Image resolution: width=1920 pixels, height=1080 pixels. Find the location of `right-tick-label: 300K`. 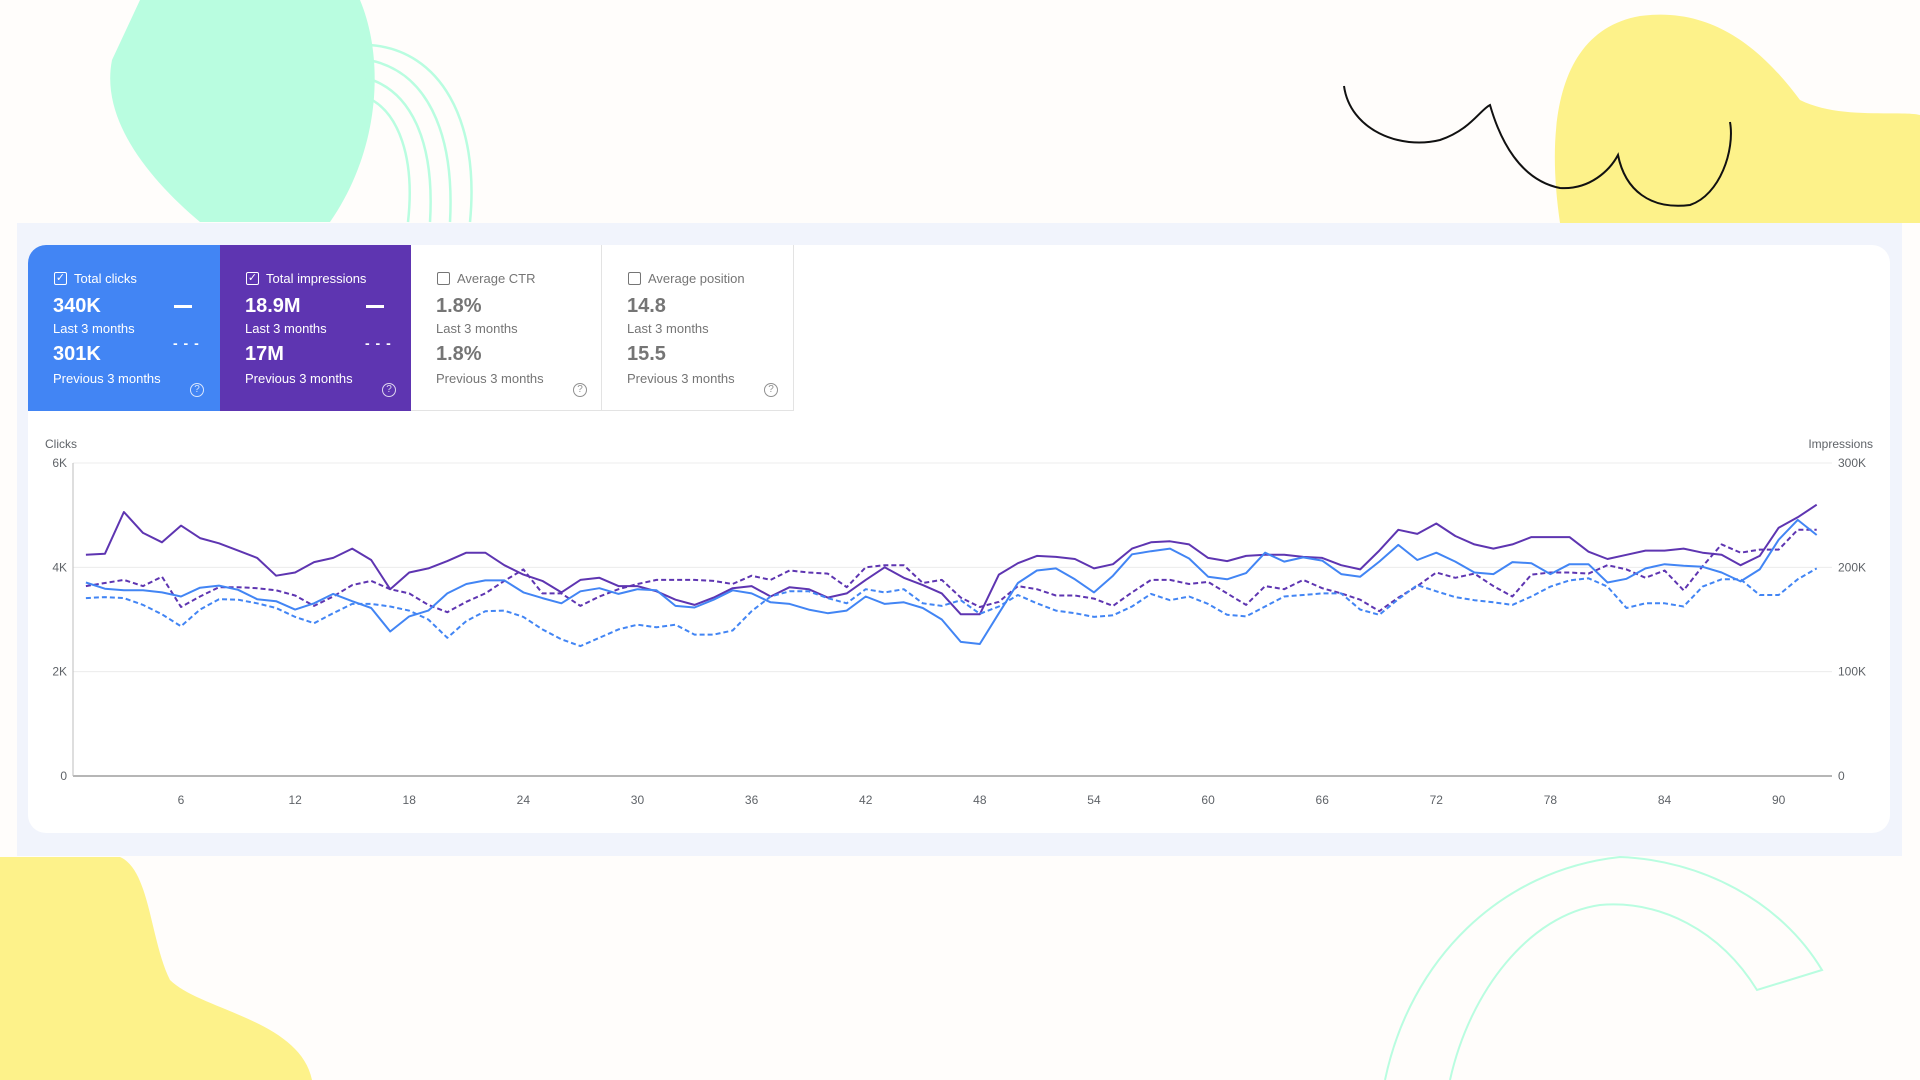

right-tick-label: 300K is located at coordinates (1852, 463).